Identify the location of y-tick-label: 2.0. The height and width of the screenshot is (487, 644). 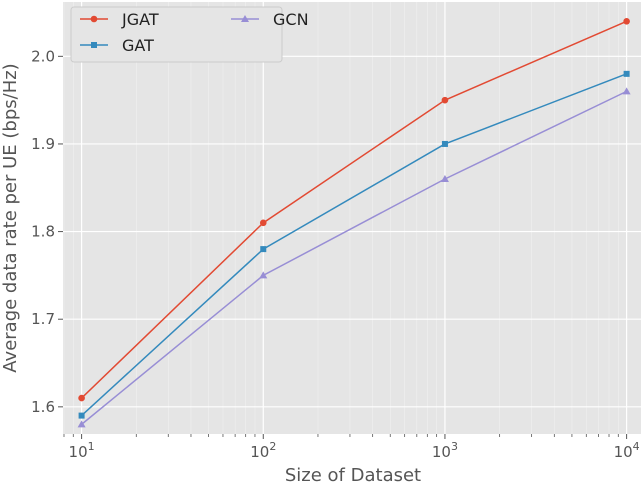
(43, 56).